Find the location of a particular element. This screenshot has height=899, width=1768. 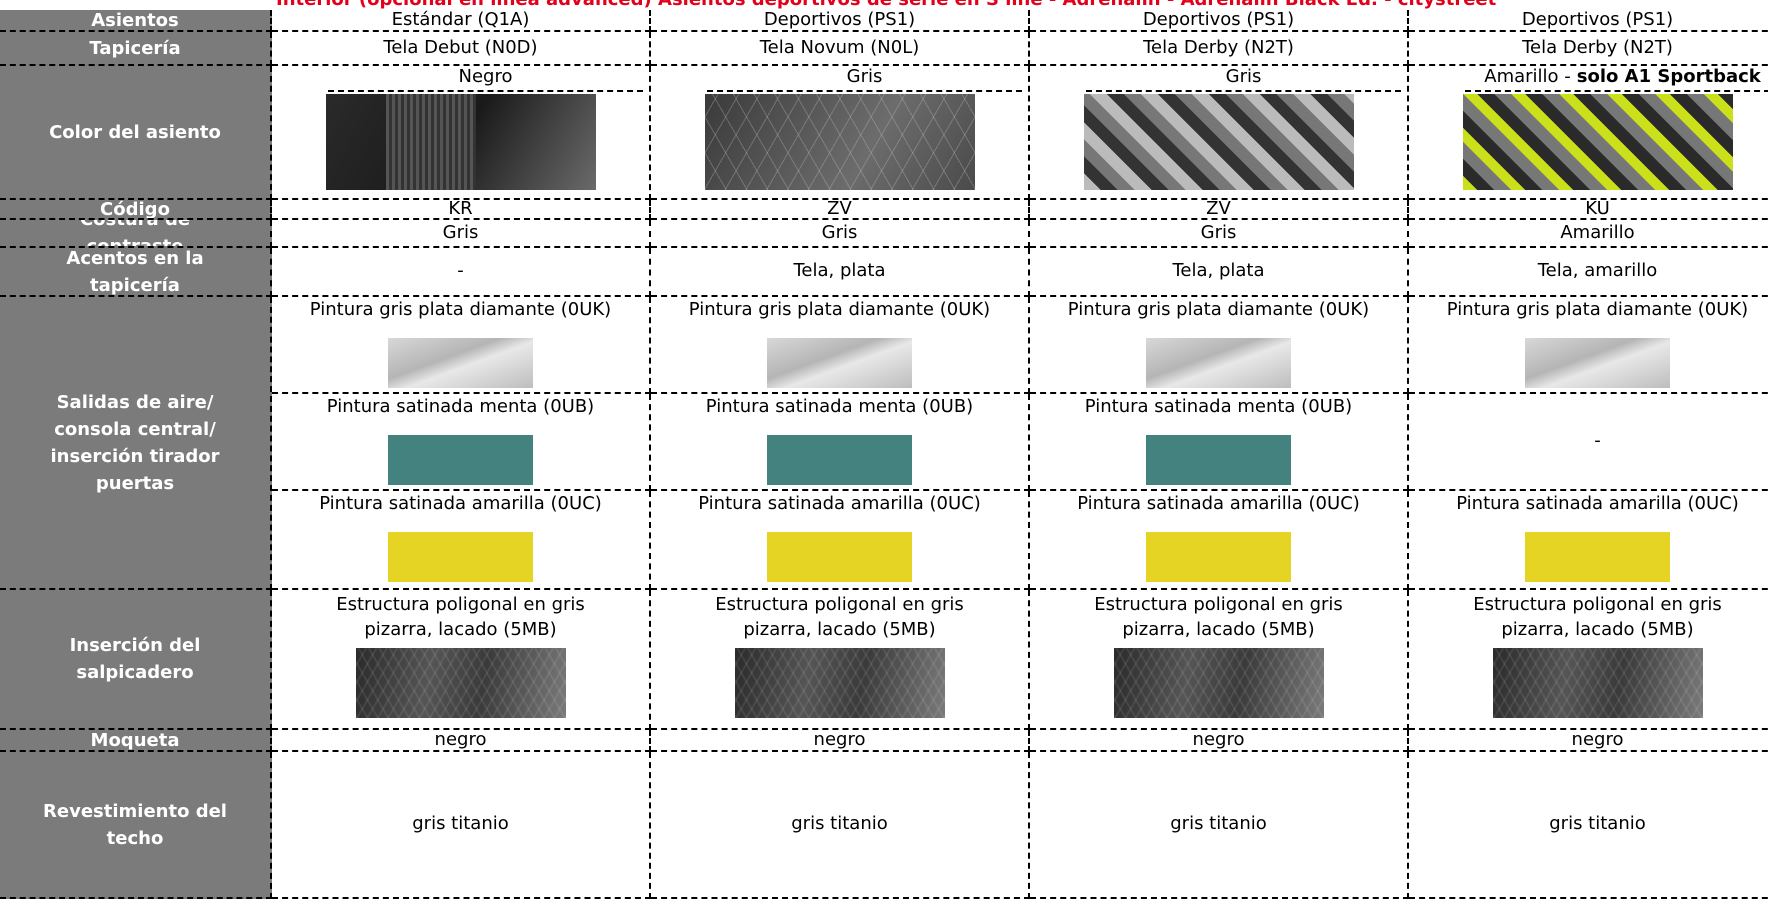

table-cell: Tela, amarillo is located at coordinates (1588, 272).